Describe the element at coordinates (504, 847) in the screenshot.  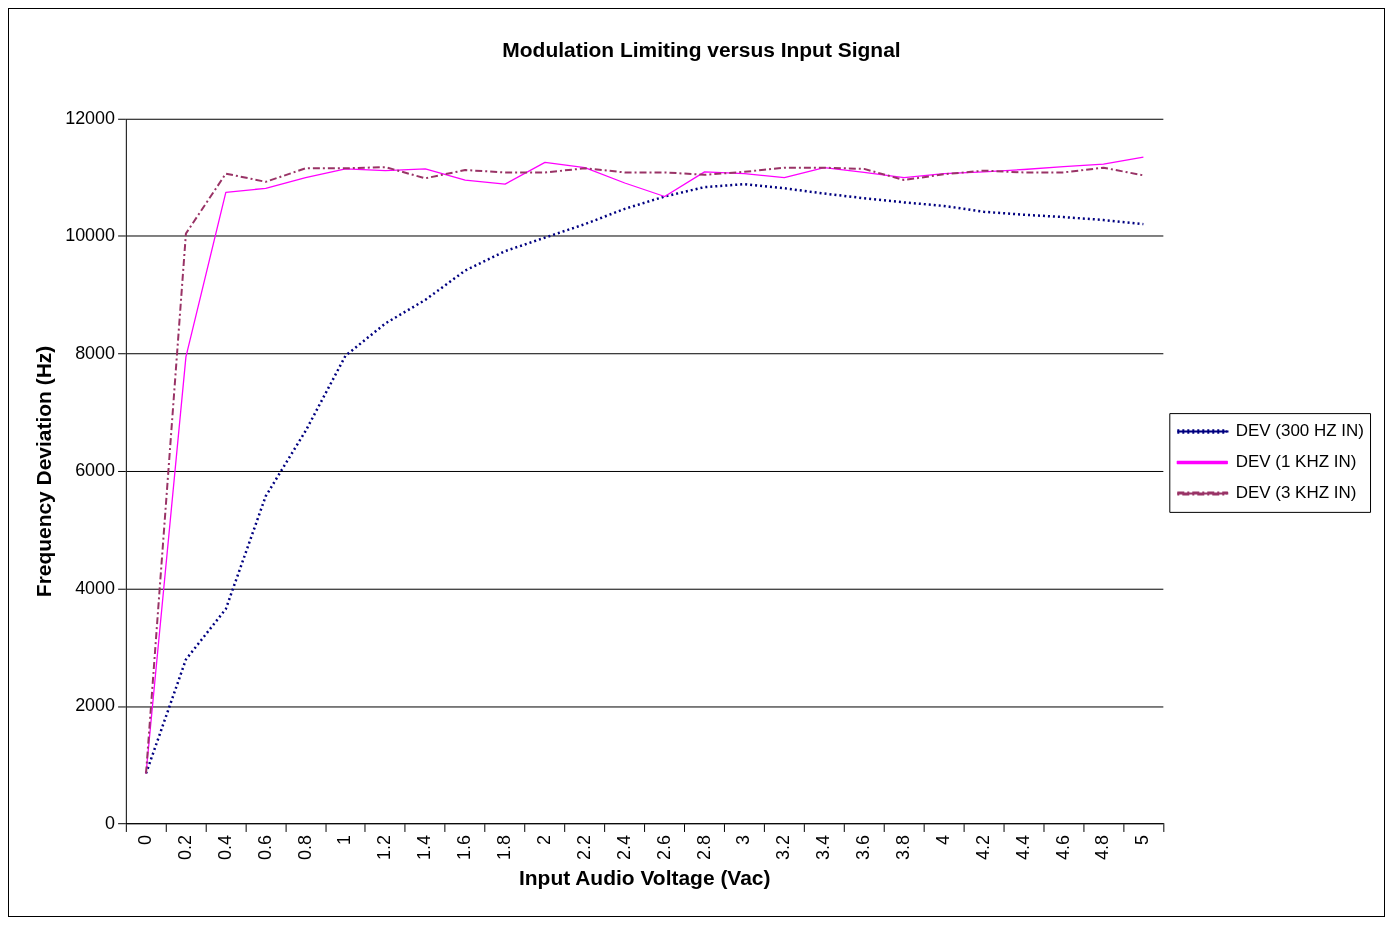
I see `x-tick-label: 1.8` at that location.